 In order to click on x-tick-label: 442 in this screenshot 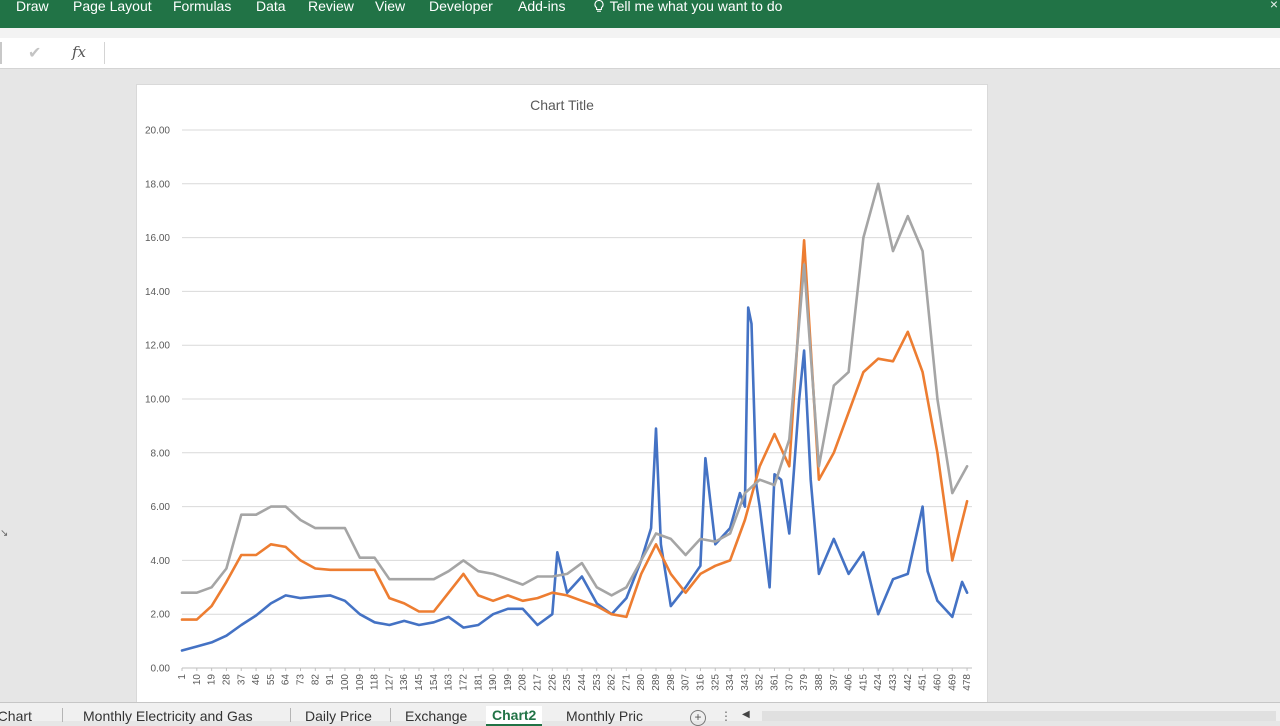, I will do `click(908, 682)`.